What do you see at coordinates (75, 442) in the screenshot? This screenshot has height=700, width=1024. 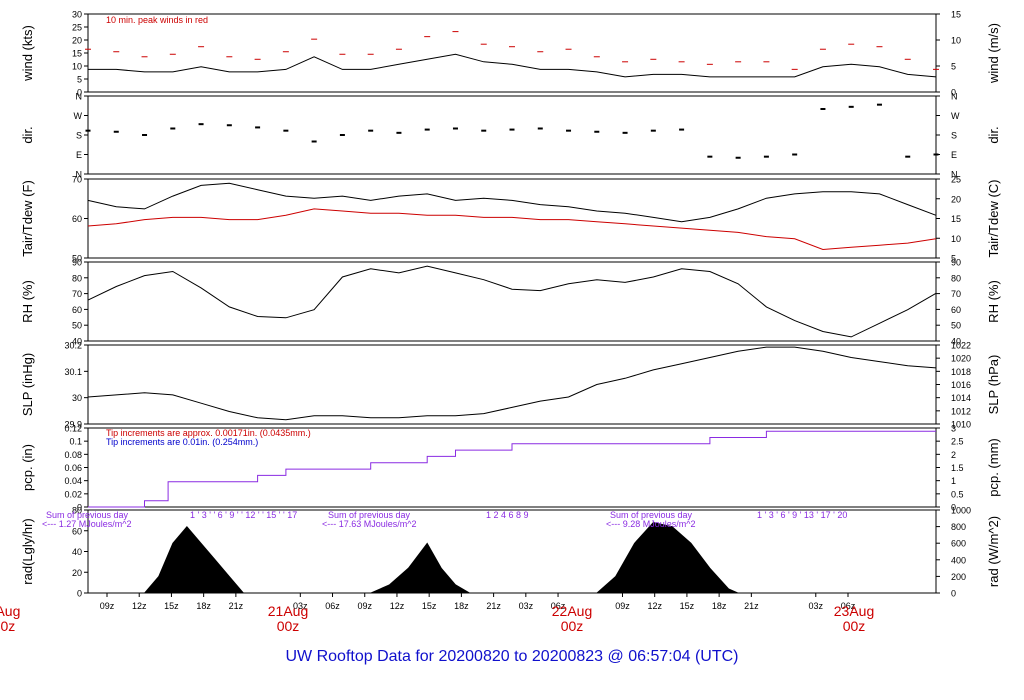 I see `left-tick-label: 0.1` at bounding box center [75, 442].